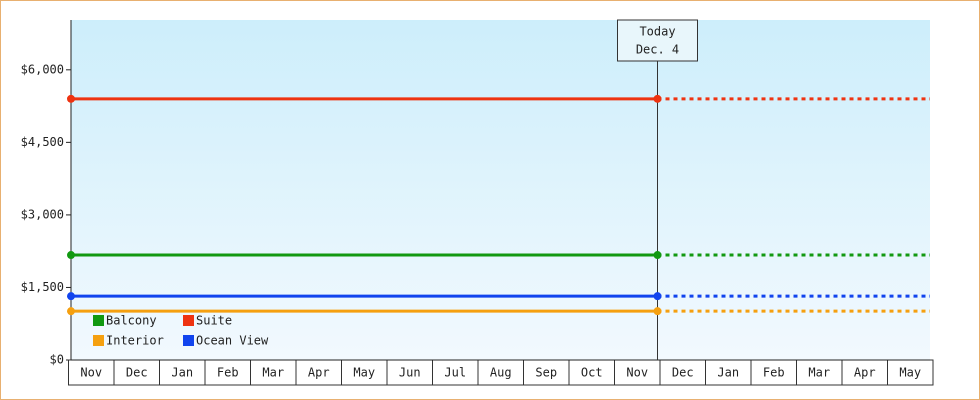 This screenshot has width=980, height=400. What do you see at coordinates (42, 69) in the screenshot?
I see `y-tick-label: $6,000` at bounding box center [42, 69].